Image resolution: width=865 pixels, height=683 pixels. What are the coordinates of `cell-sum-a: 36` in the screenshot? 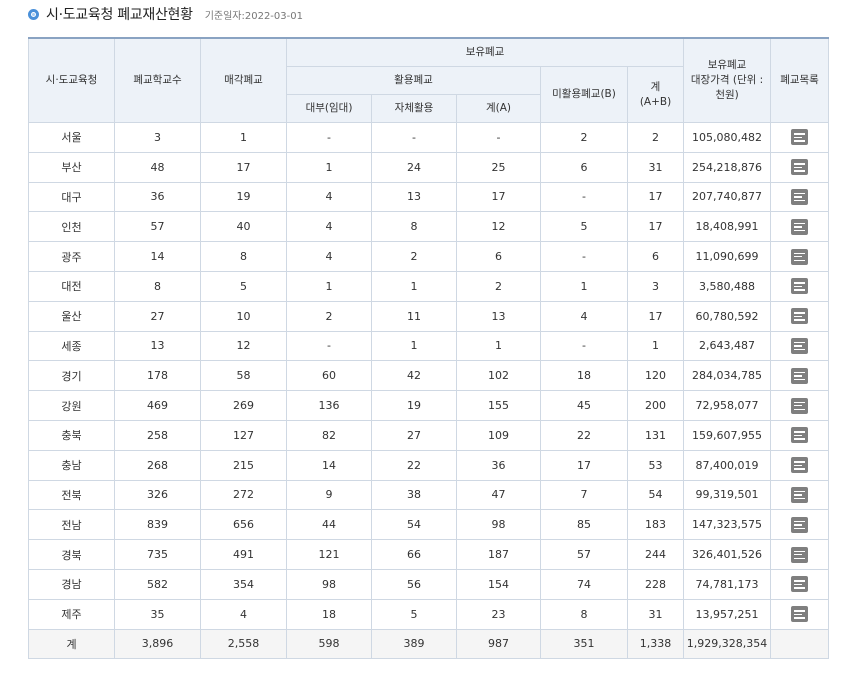 It's located at (498, 465).